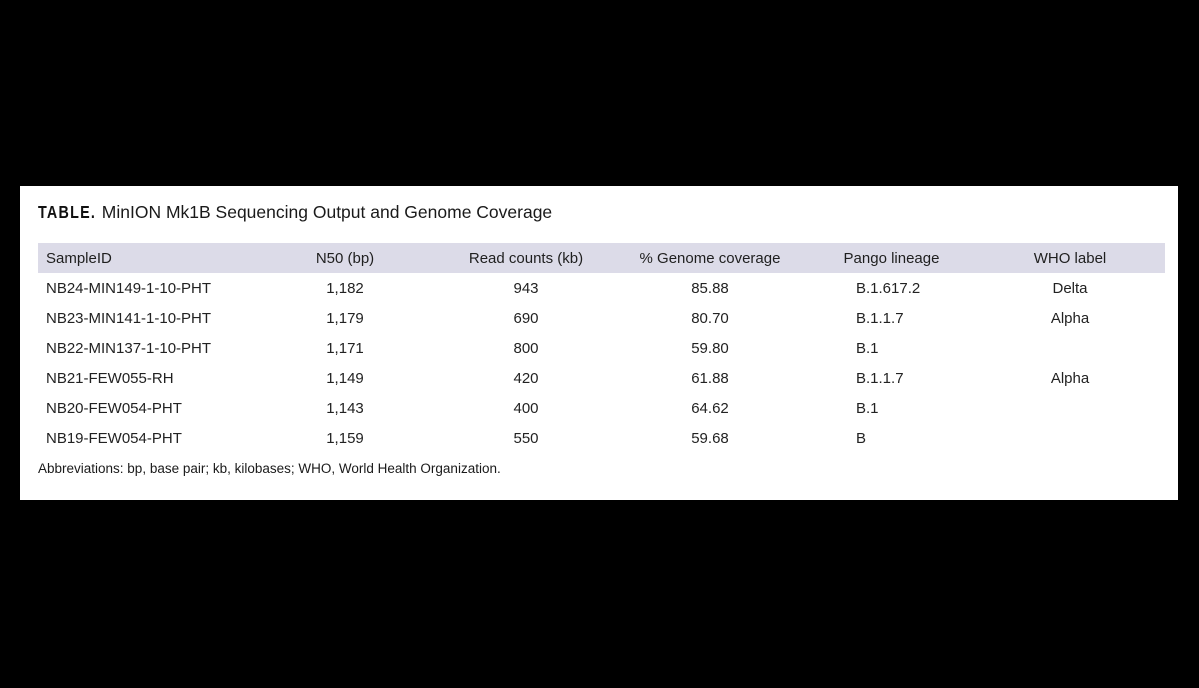 The image size is (1199, 688). What do you see at coordinates (67, 212) in the screenshot?
I see `table-caption-label: TABLE.` at bounding box center [67, 212].